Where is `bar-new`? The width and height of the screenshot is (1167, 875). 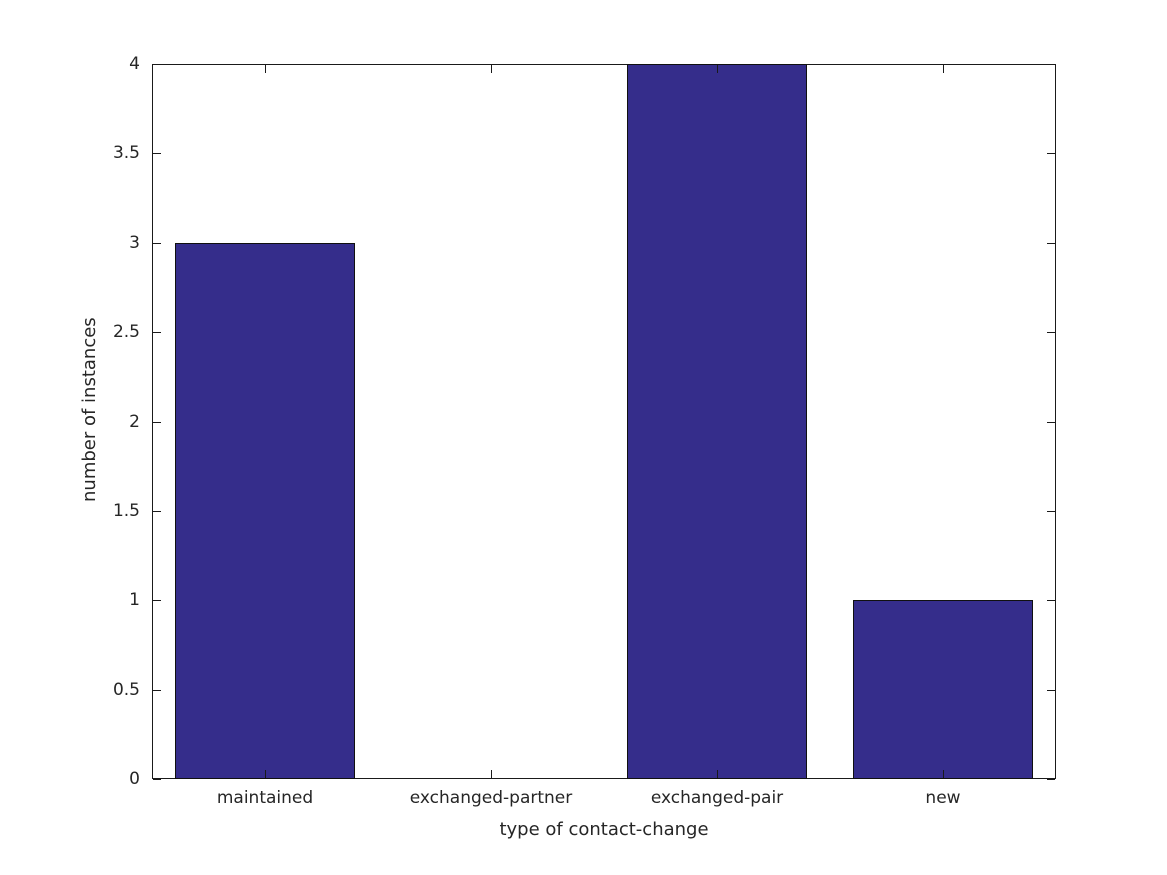 bar-new is located at coordinates (943, 689).